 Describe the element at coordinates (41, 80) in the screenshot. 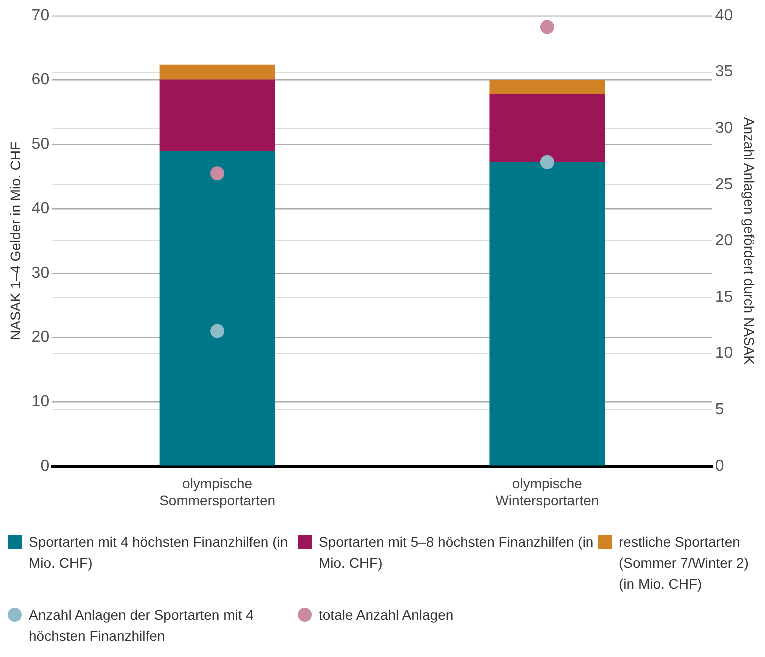

I see `y-tick-label: 60` at that location.